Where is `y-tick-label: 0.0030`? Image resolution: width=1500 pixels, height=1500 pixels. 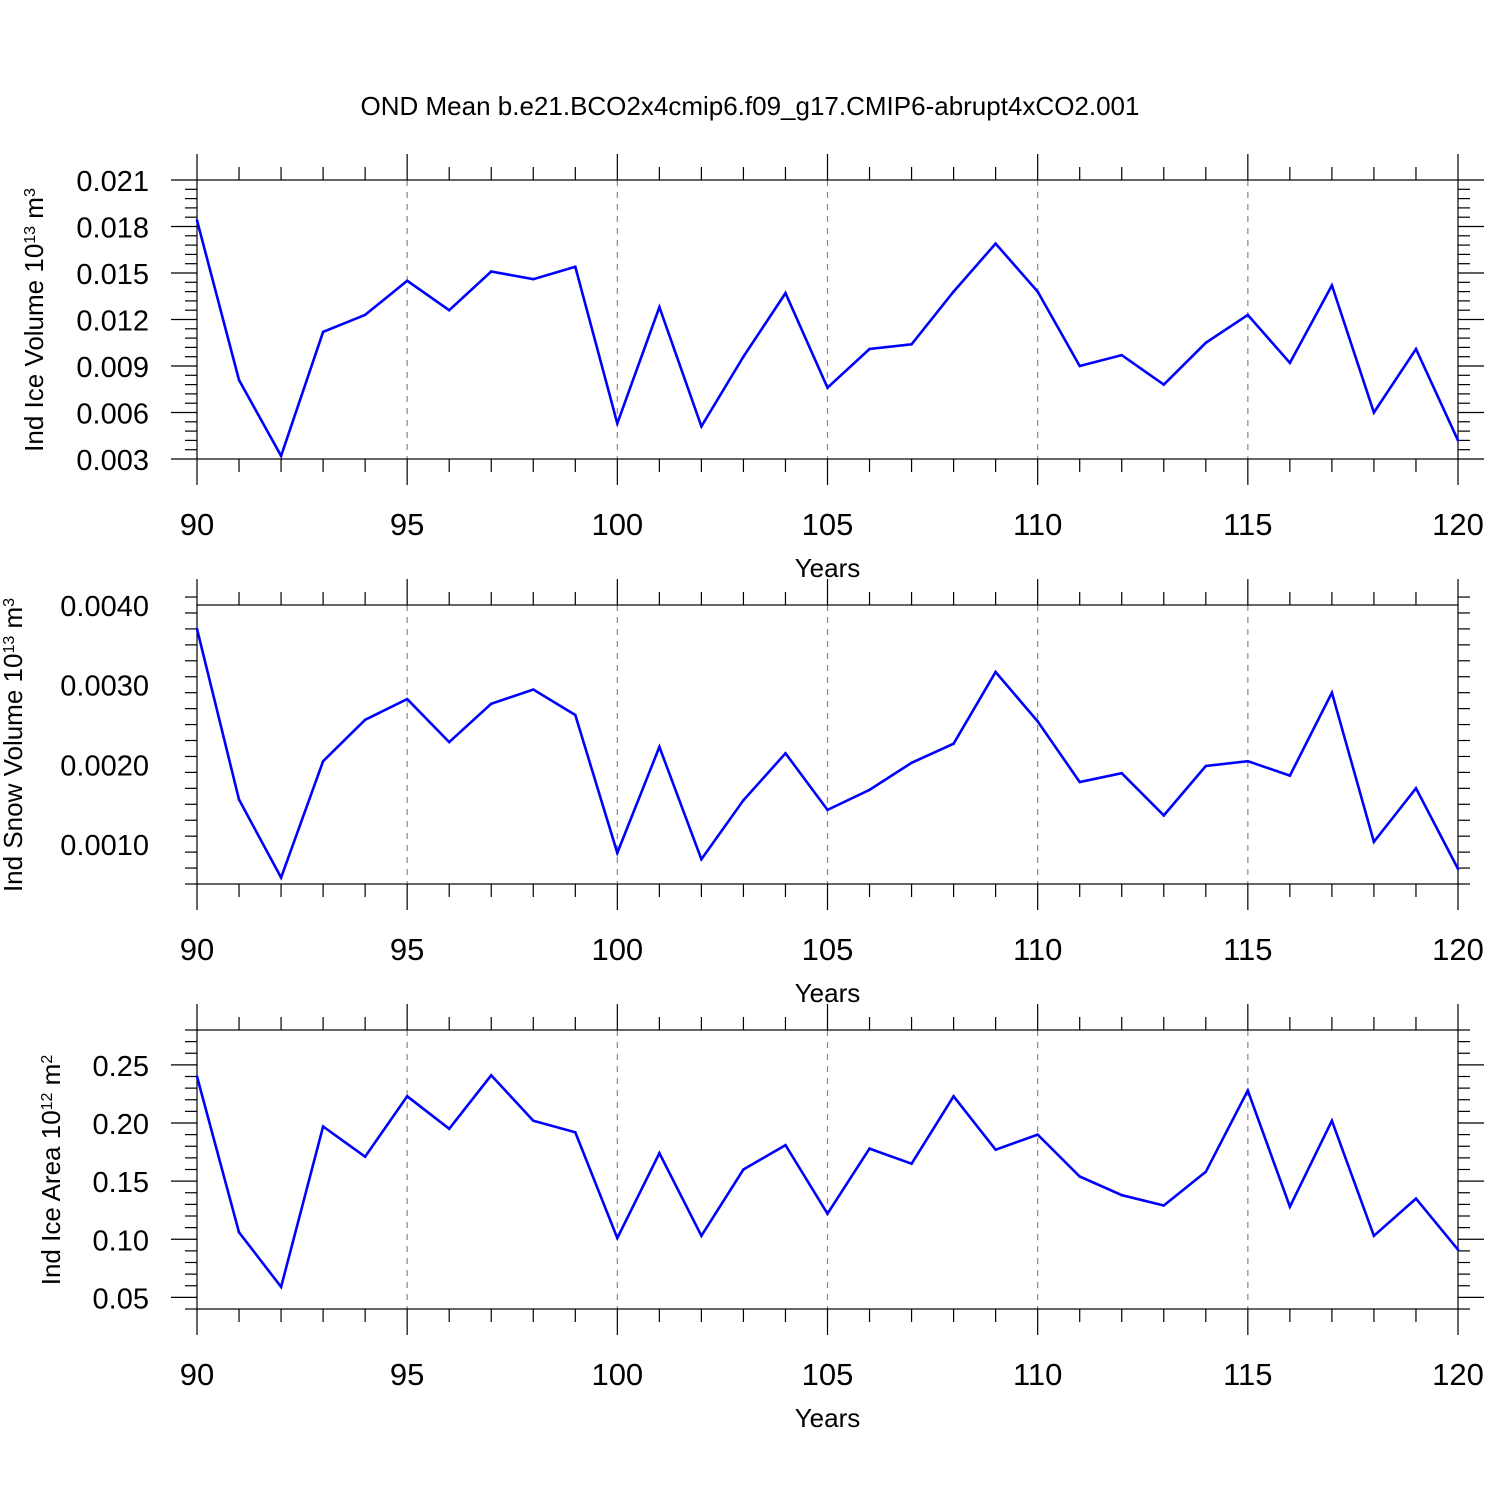 y-tick-label: 0.0030 is located at coordinates (104, 687).